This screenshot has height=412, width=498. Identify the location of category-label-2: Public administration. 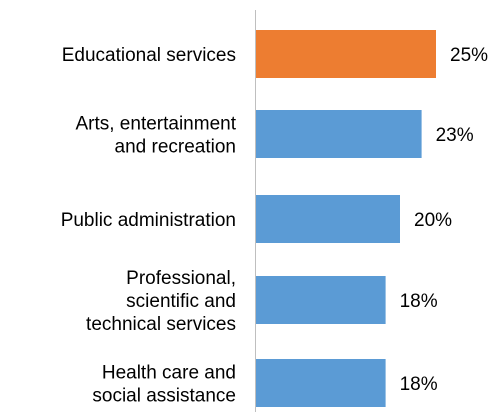
(148, 220).